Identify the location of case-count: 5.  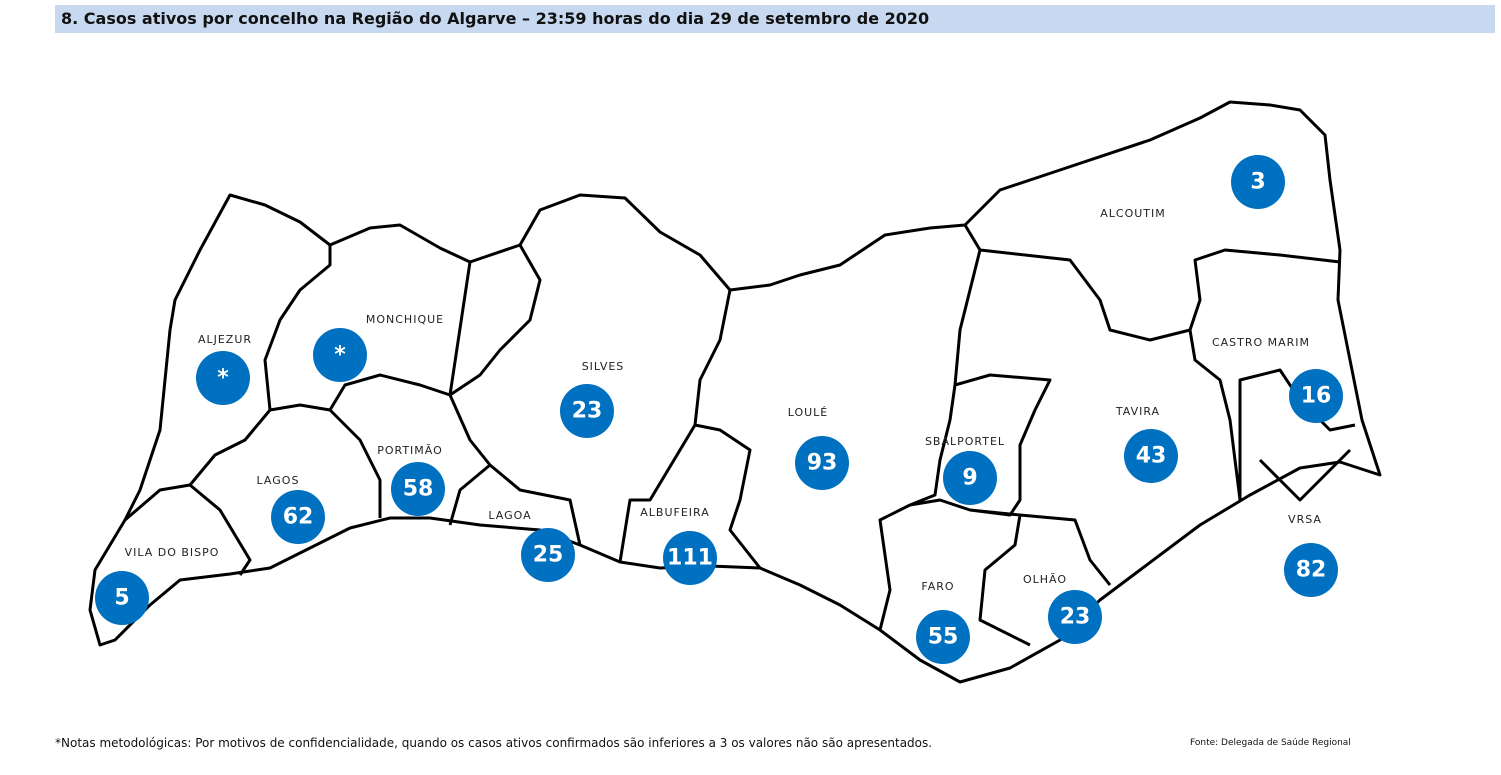
(121, 598).